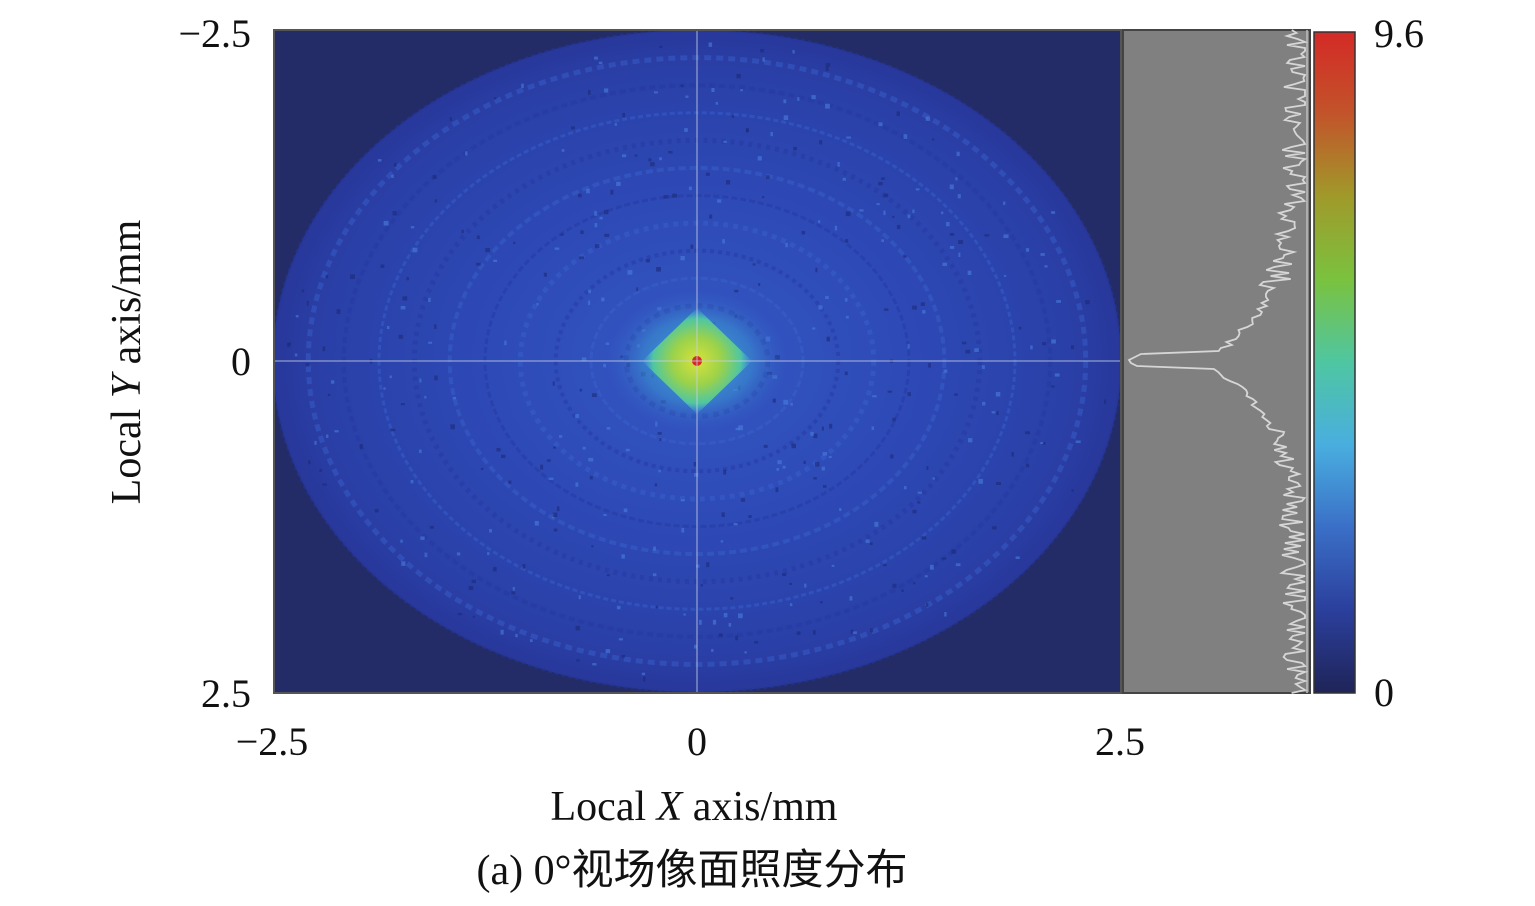  What do you see at coordinates (1120, 741) in the screenshot?
I see `x-tick-label-right: 2.5` at bounding box center [1120, 741].